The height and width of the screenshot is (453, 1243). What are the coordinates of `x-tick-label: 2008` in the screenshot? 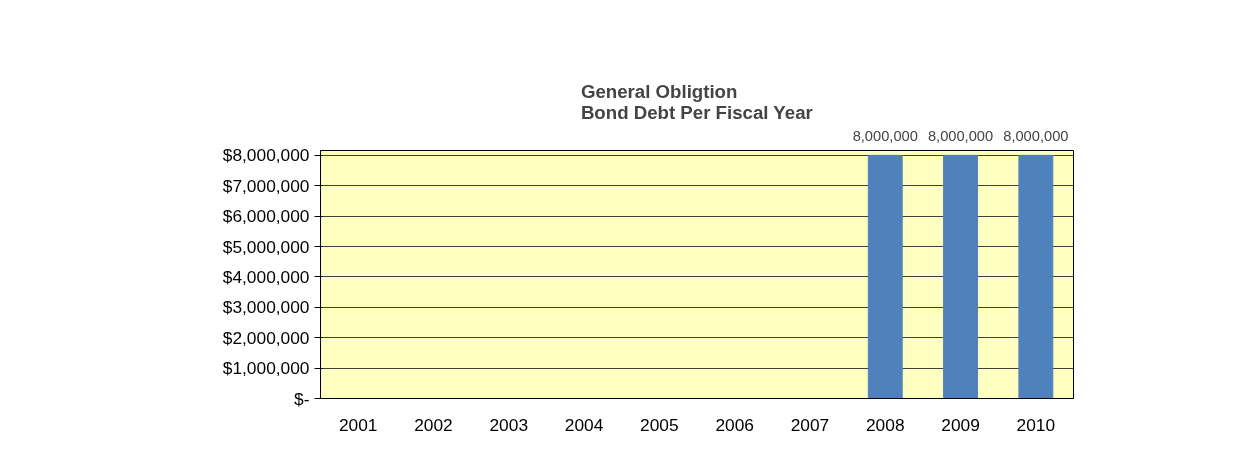 It's located at (885, 424).